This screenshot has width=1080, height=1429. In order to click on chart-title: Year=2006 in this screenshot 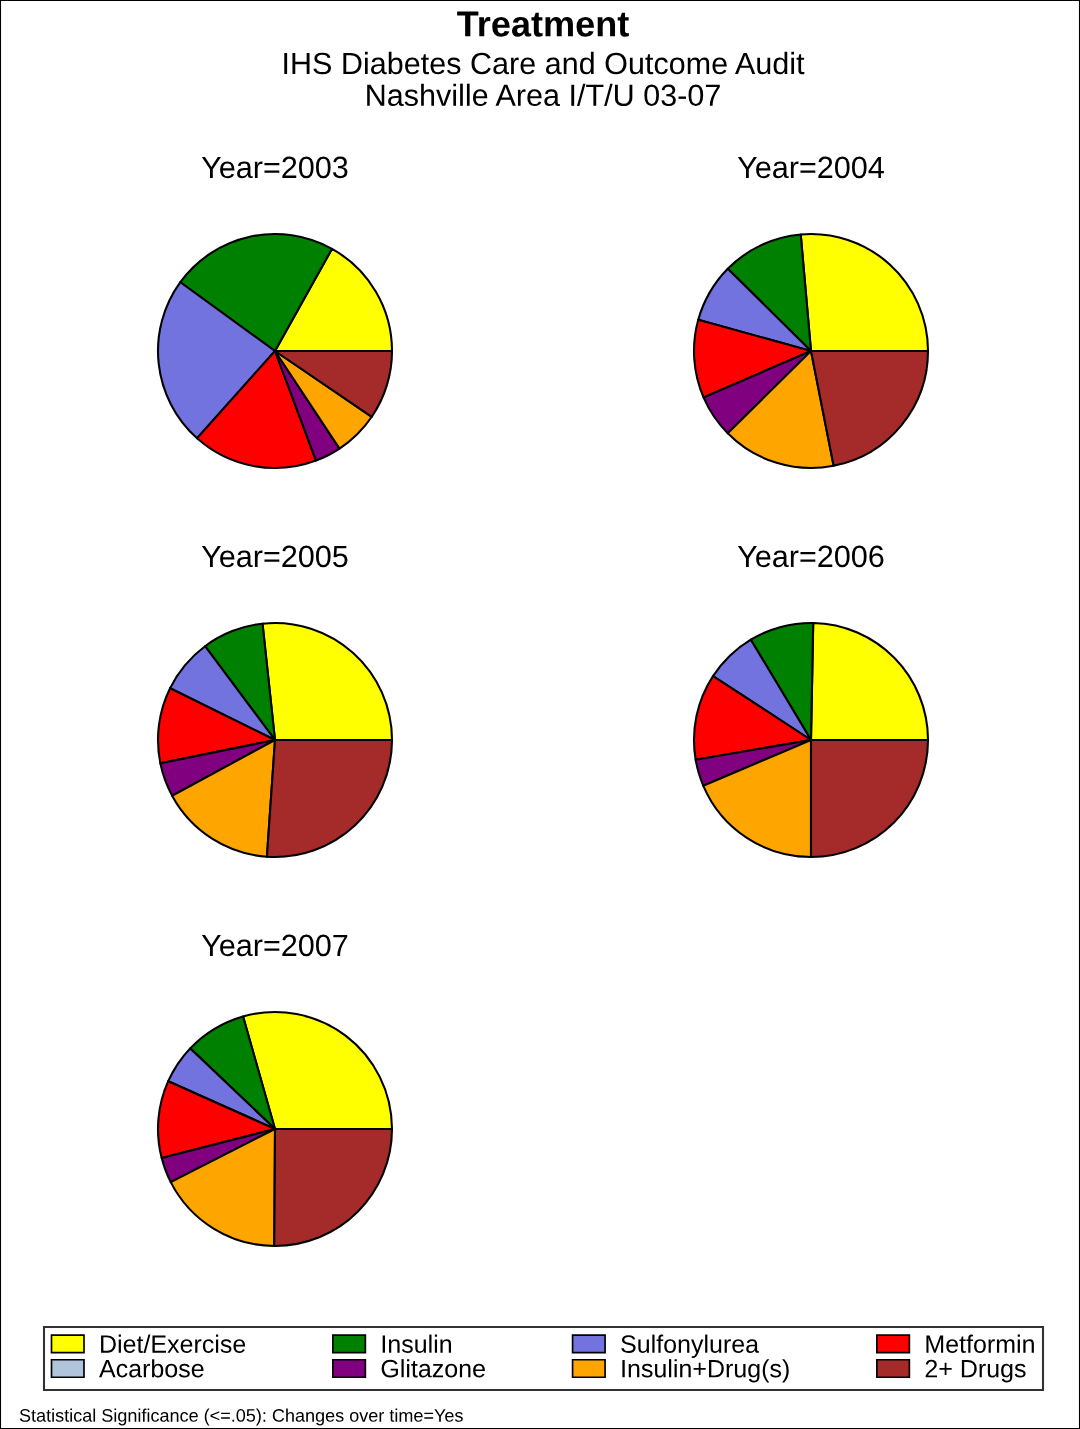, I will do `click(810, 556)`.